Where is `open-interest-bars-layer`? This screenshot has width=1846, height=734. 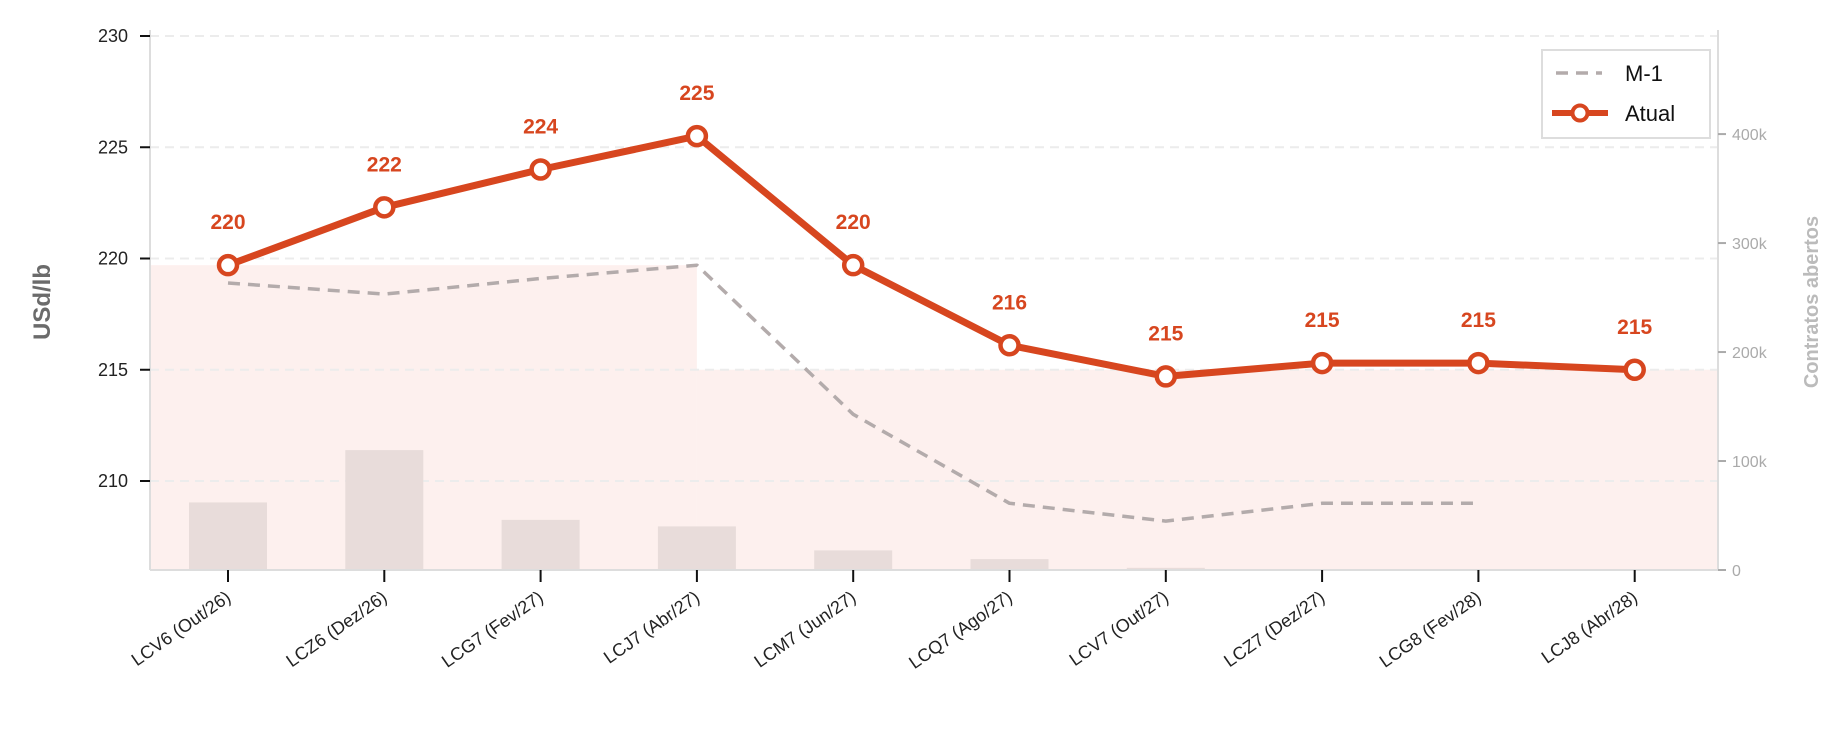 open-interest-bars-layer is located at coordinates (697, 510).